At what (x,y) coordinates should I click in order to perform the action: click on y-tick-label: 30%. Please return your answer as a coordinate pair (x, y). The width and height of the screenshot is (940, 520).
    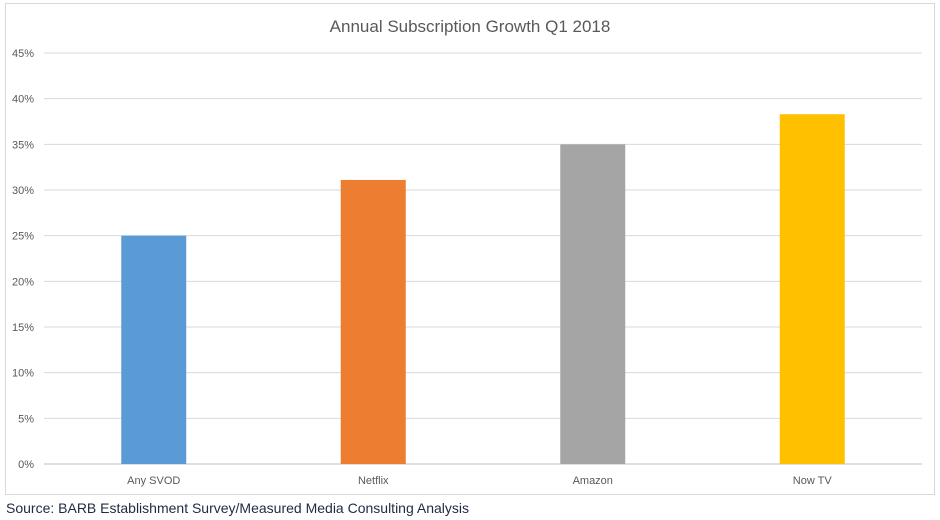
    Looking at the image, I should click on (23, 191).